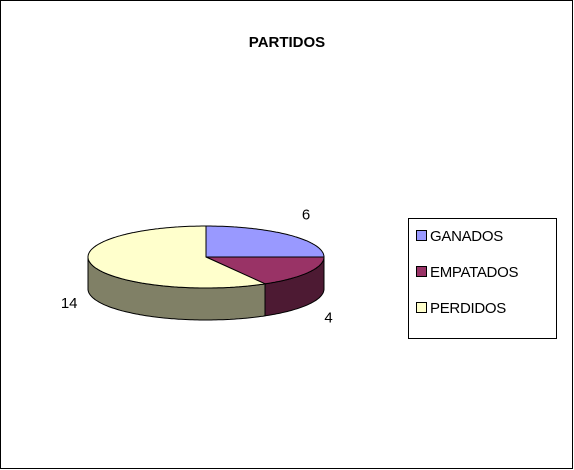 The width and height of the screenshot is (574, 470). I want to click on legend-label: PERDIDOS, so click(468, 308).